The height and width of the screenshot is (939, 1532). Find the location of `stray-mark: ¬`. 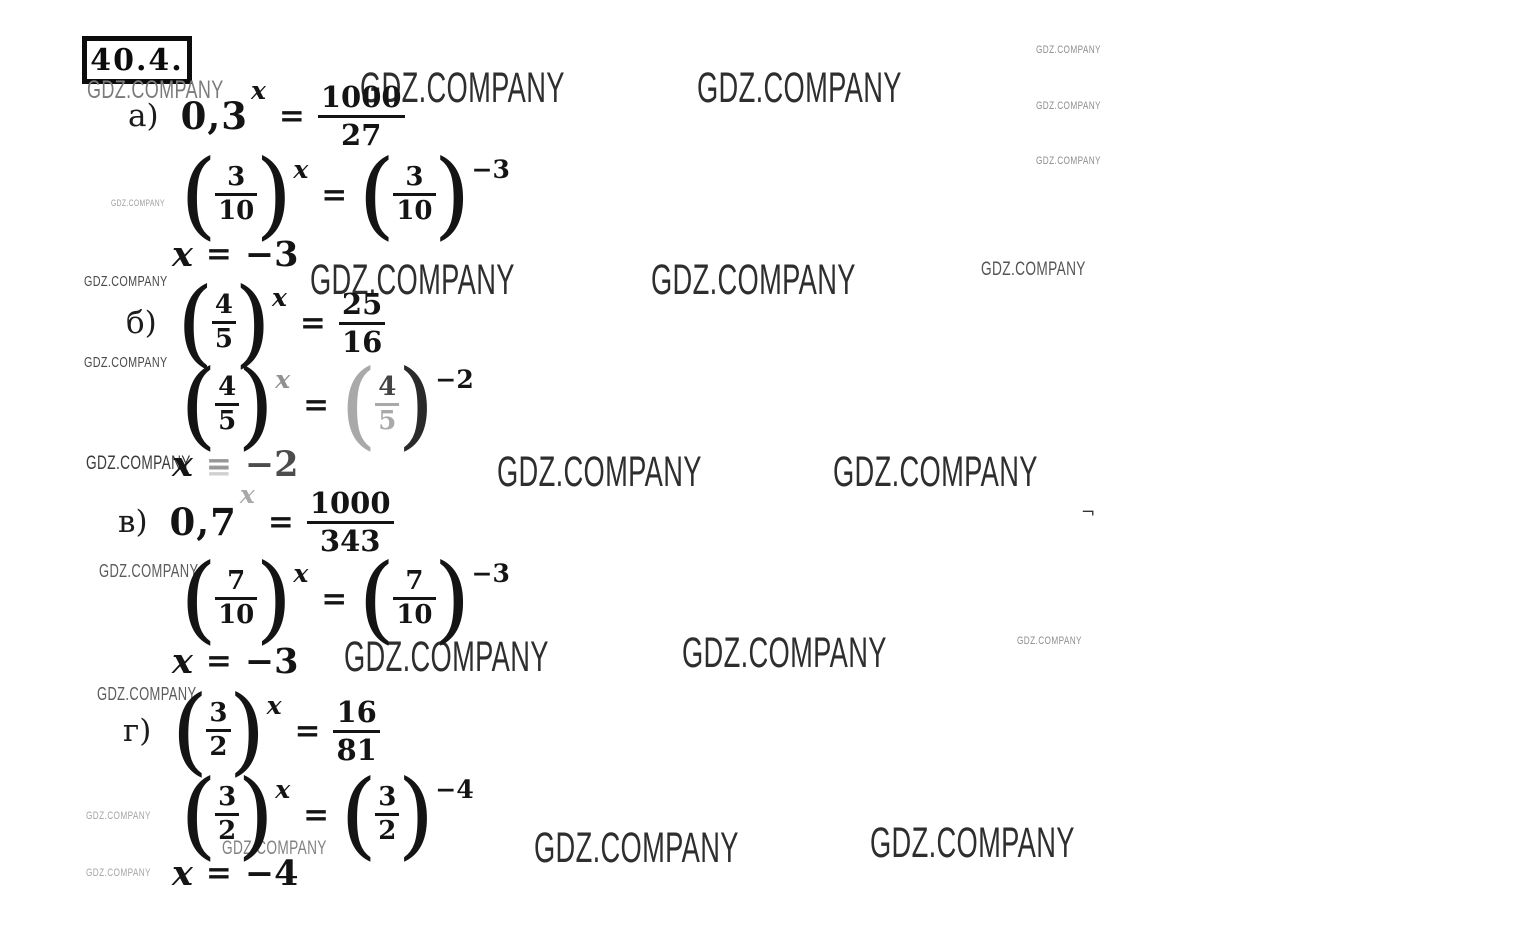

stray-mark: ¬ is located at coordinates (1088, 513).